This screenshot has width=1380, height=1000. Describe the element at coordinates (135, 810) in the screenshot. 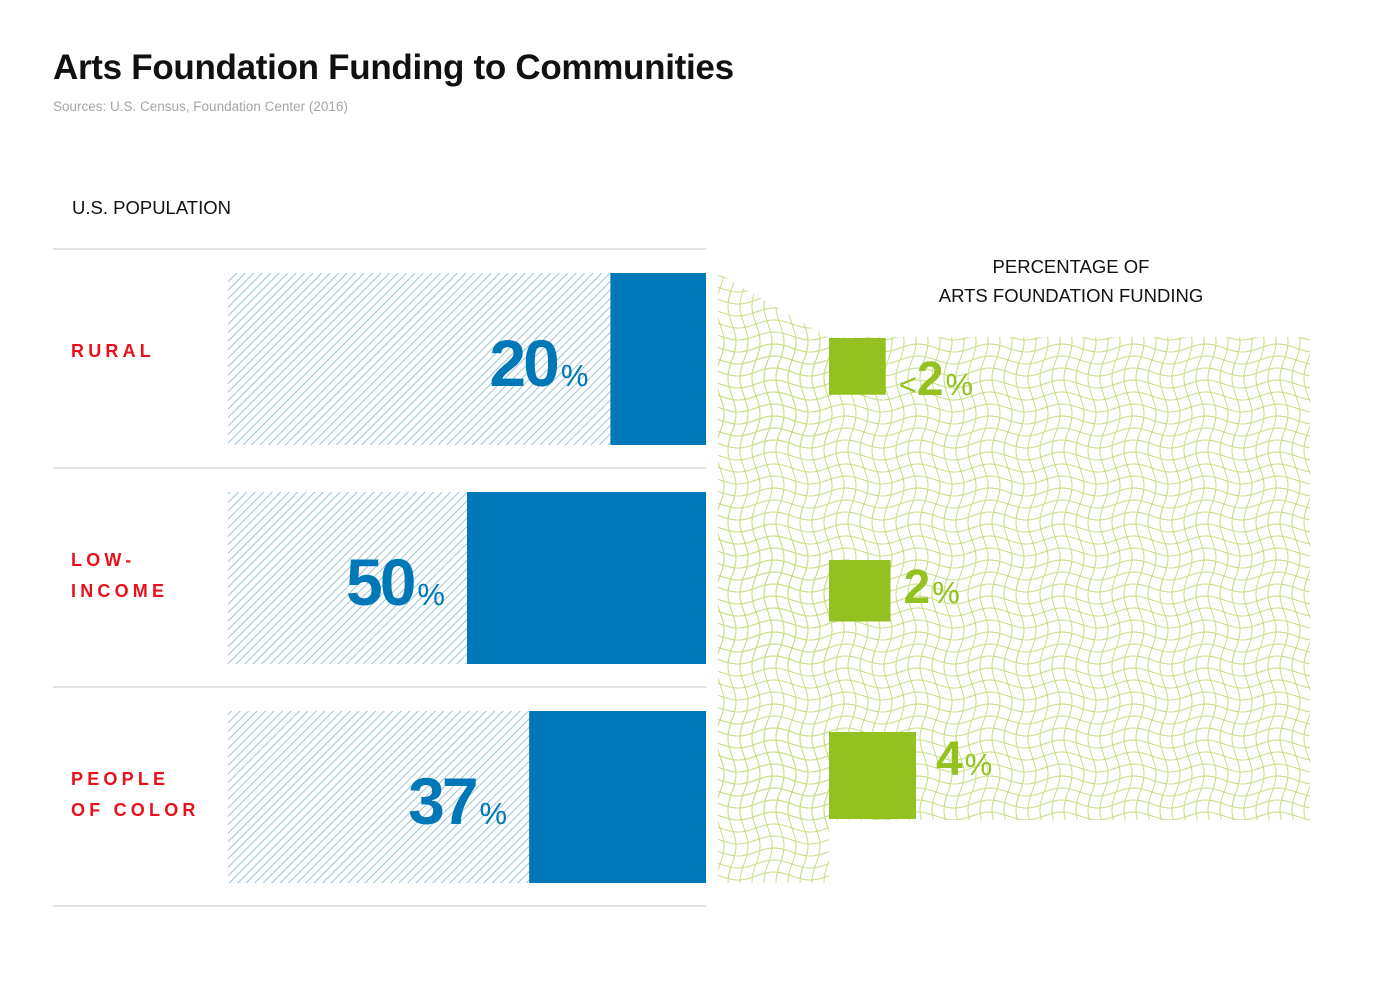

I see `category-label-2-line-2: OF COLOR` at that location.